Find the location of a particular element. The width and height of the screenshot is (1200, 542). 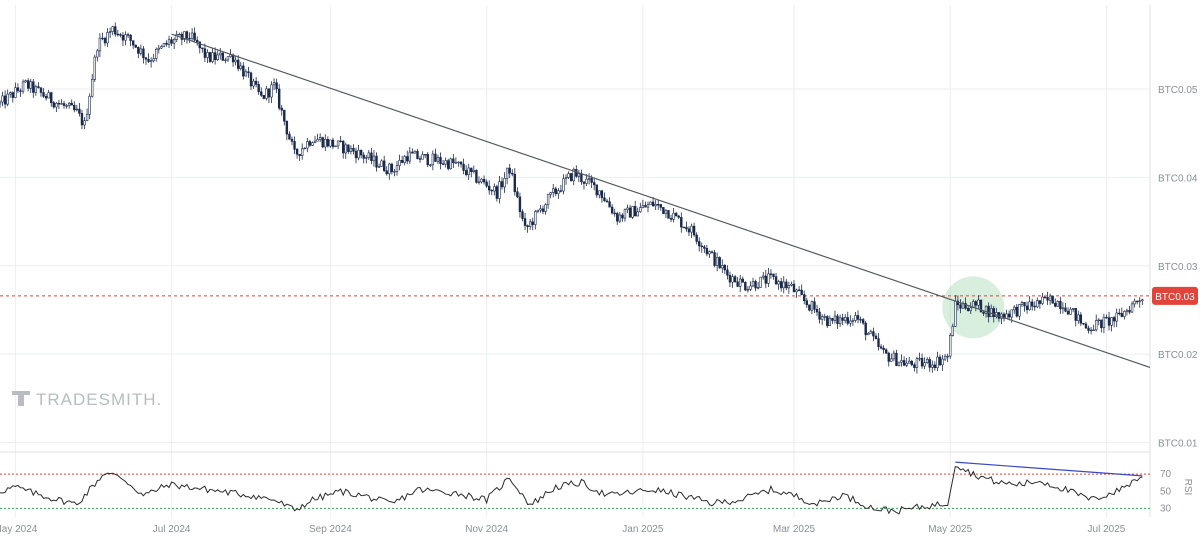

rsi-line is located at coordinates (571, 490).